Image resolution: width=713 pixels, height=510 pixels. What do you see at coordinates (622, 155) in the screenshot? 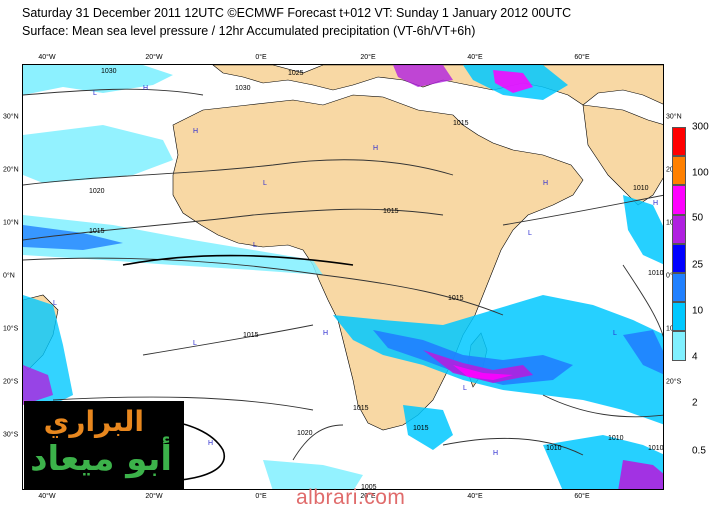
I see `asia-landmass` at bounding box center [622, 155].